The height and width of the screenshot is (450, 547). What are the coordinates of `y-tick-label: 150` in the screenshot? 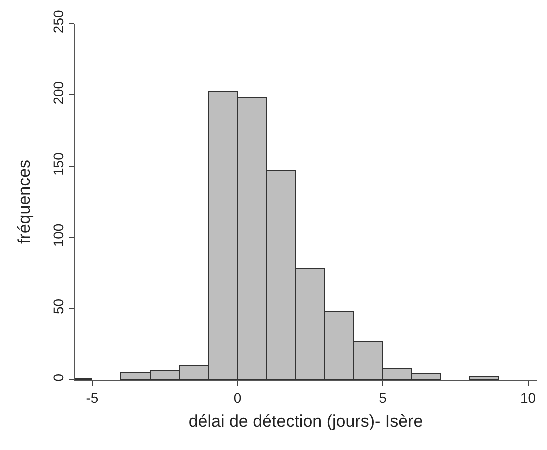 It's located at (58, 164).